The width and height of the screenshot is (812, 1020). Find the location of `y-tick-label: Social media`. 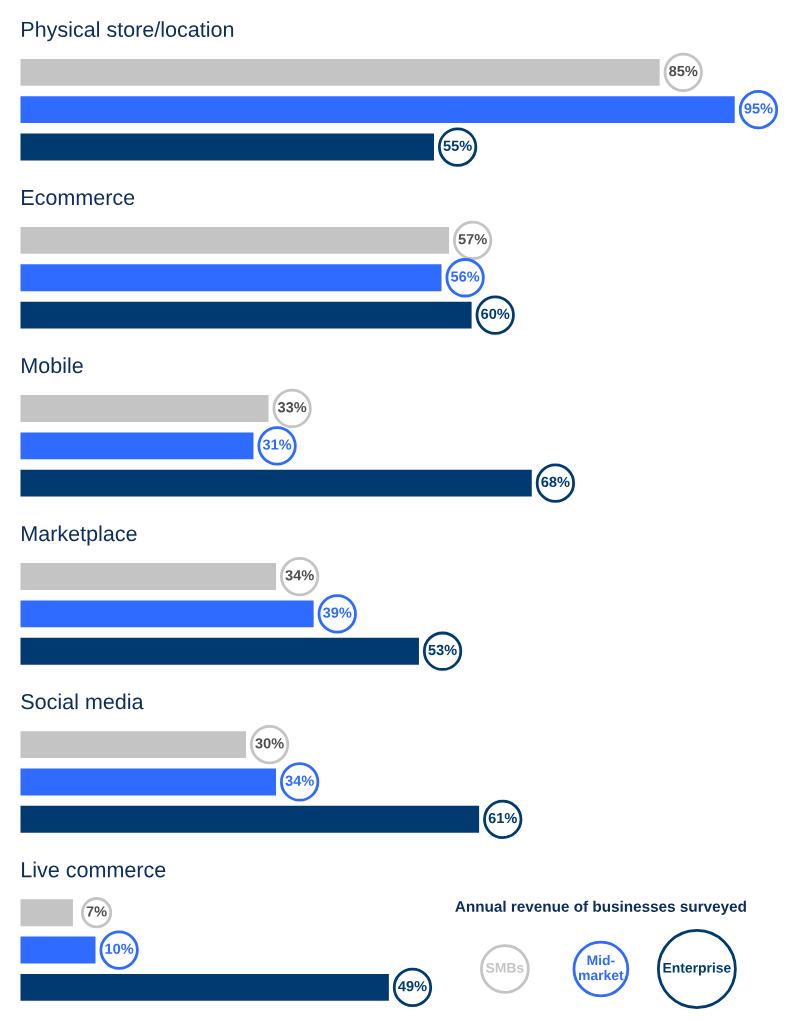

y-tick-label: Social media is located at coordinates (82, 701).